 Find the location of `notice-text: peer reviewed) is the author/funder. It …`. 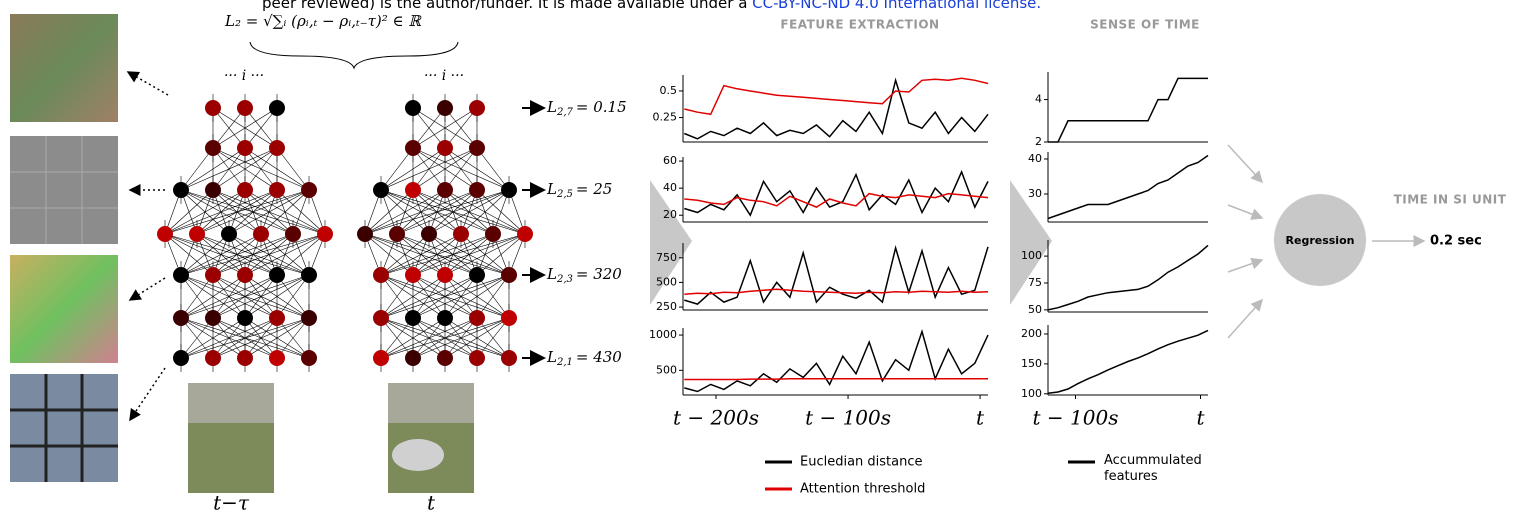

notice-text: peer reviewed) is the author/funder. It … is located at coordinates (507, 6).